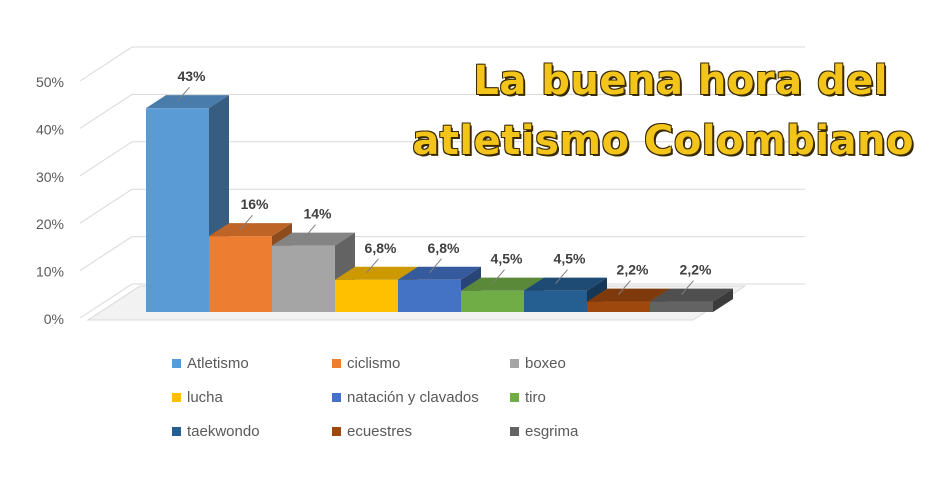  Describe the element at coordinates (413, 397) in the screenshot. I see `legend-label: natación y clavados` at that location.